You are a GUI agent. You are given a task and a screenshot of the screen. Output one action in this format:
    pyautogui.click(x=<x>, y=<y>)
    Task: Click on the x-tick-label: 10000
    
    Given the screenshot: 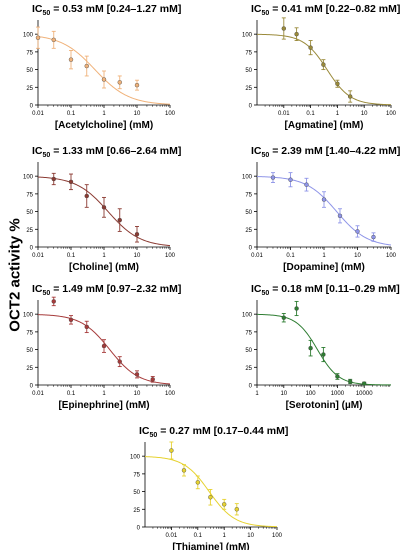 What is the action you would take?
    pyautogui.click(x=364, y=394)
    